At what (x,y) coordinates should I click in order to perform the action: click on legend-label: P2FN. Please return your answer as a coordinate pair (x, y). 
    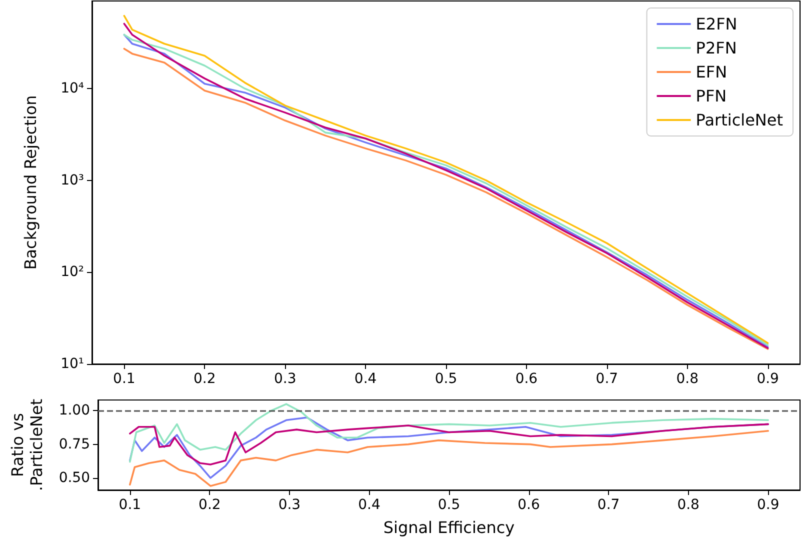
    Looking at the image, I should click on (716, 48).